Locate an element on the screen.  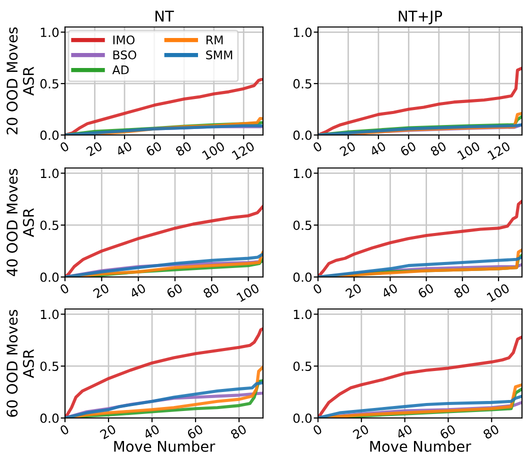
legend-label: BSO is located at coordinates (124, 55).